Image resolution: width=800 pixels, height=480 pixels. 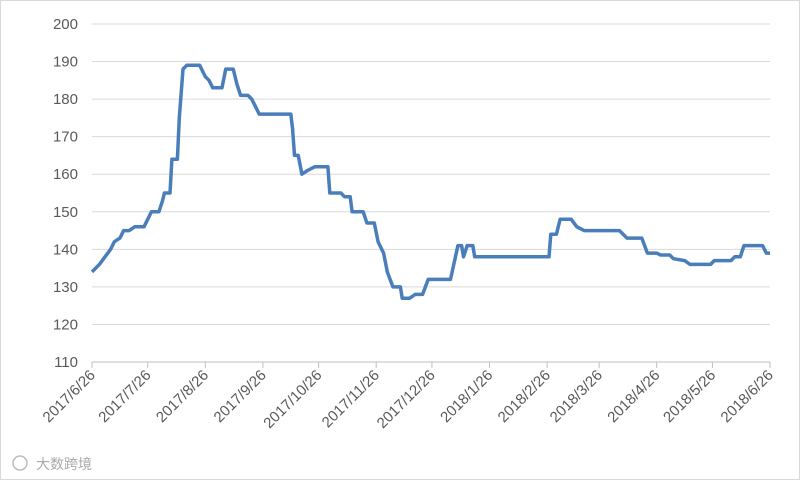 What do you see at coordinates (66, 362) in the screenshot?
I see `y-tick-label: 110` at bounding box center [66, 362].